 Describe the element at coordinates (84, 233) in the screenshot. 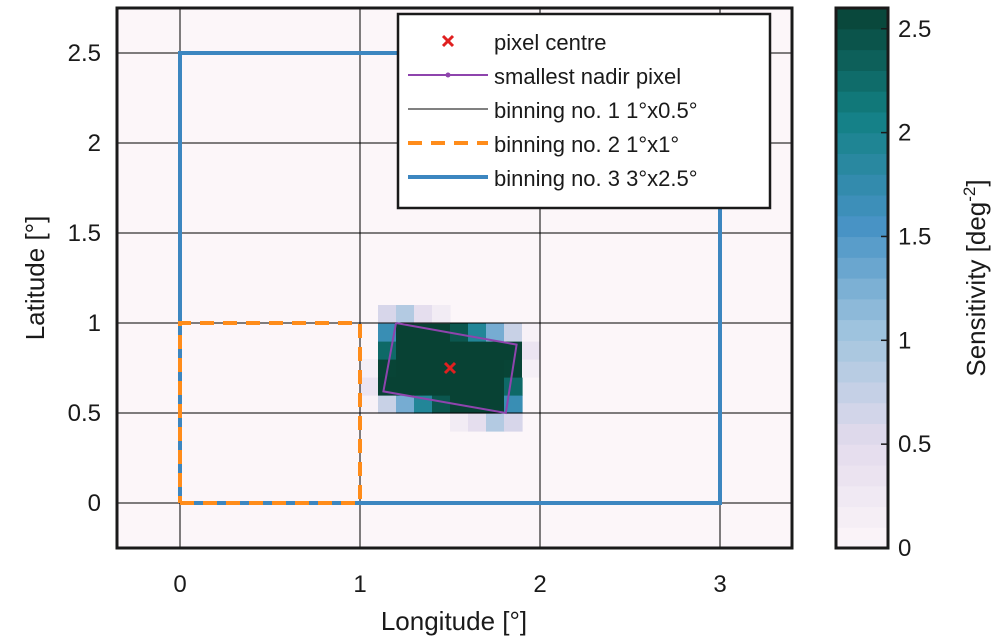

I see `y-tick-label: 1.5` at that location.